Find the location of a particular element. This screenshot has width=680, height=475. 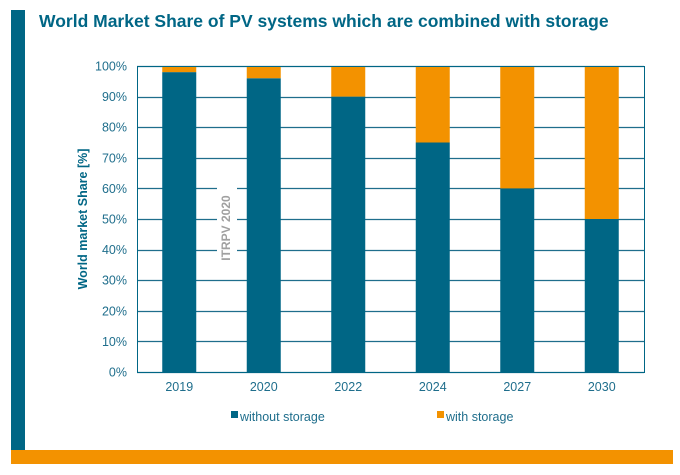

watermark-group: ITRPV 2020 is located at coordinates (227, 228).